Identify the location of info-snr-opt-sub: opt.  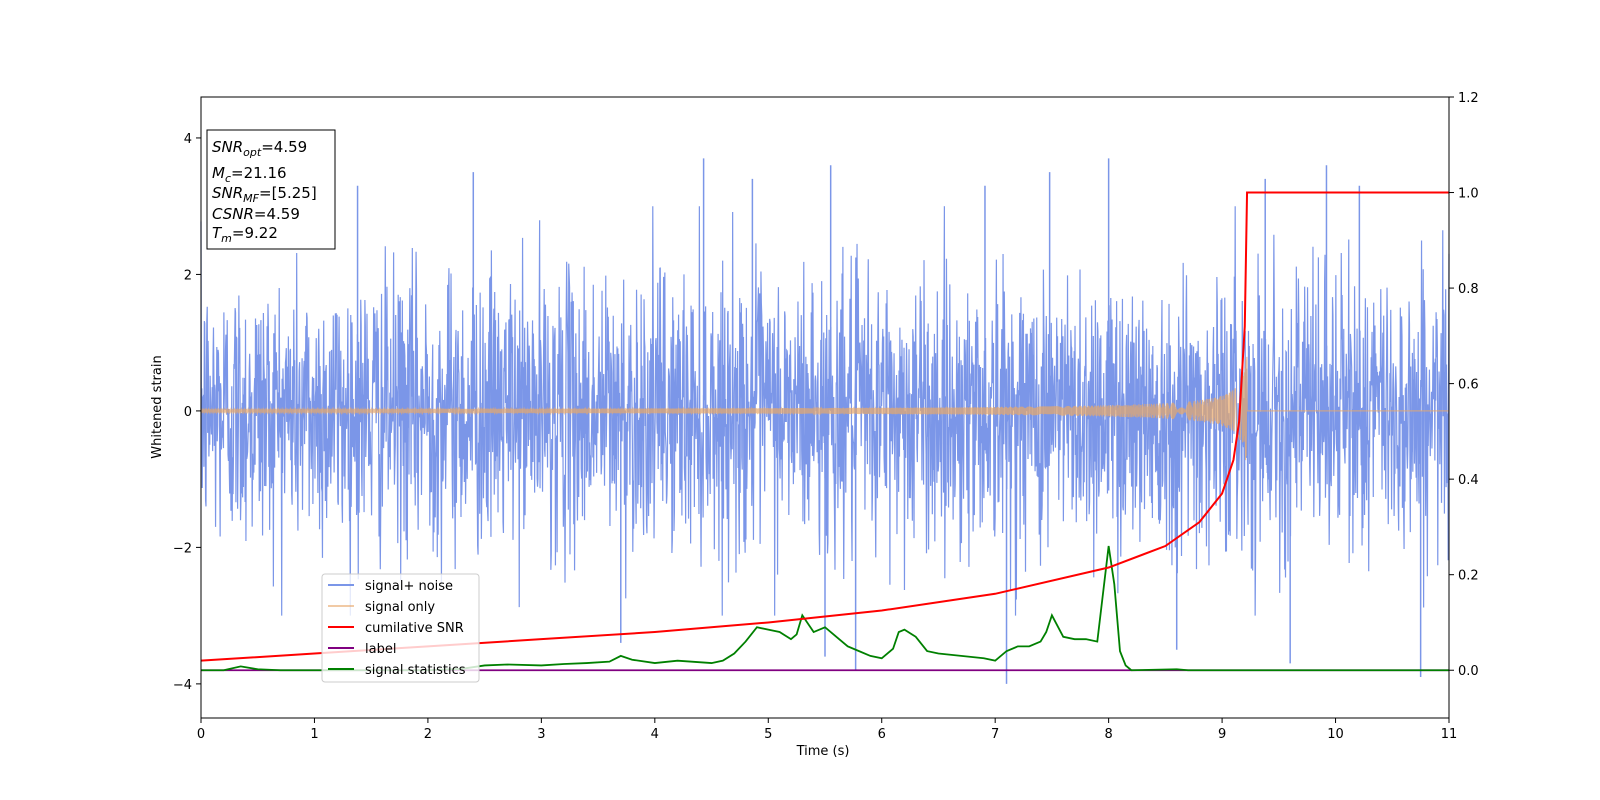
(252, 152).